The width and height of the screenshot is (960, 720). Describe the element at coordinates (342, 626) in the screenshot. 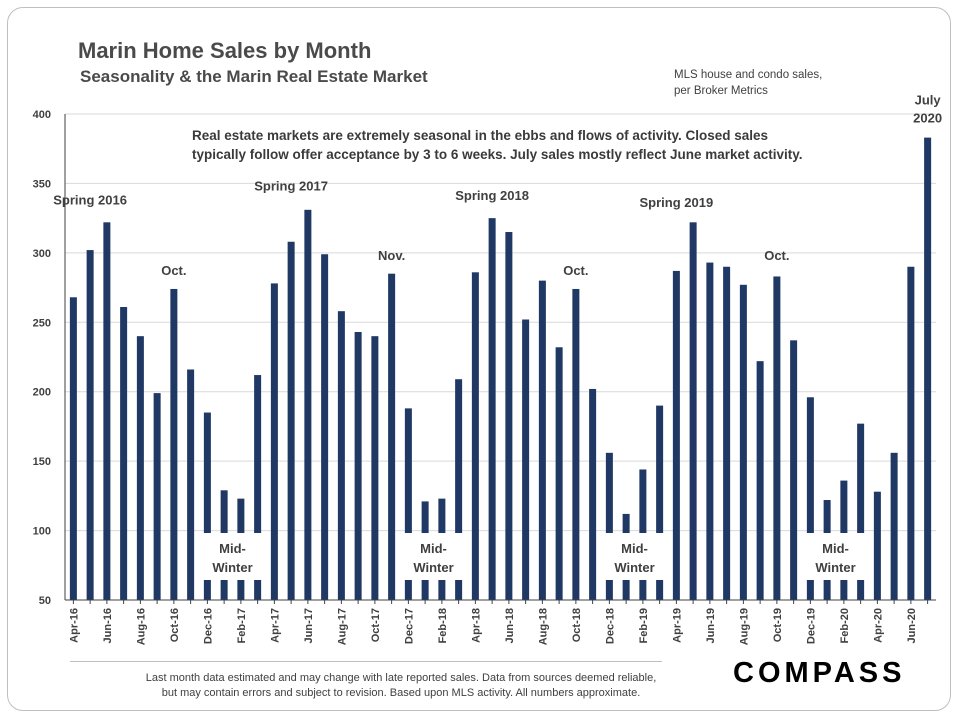

I see `x-tick-label: Aug-17` at that location.